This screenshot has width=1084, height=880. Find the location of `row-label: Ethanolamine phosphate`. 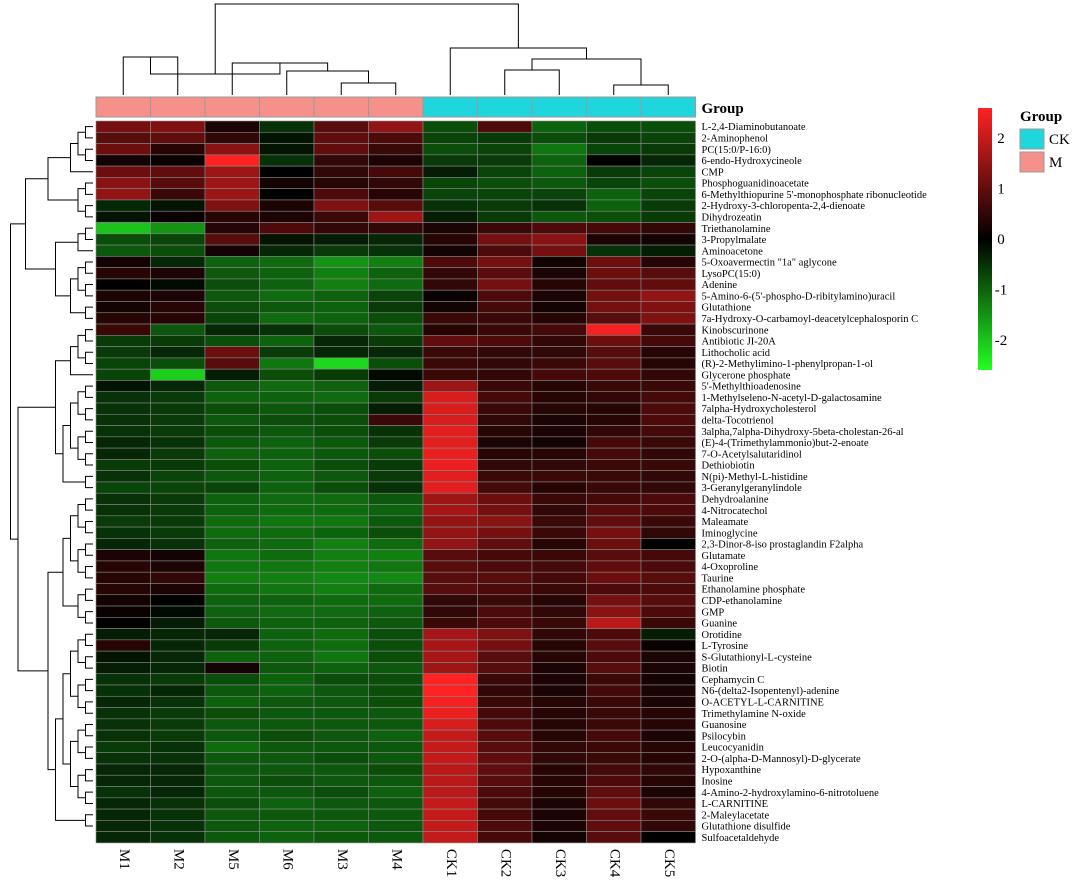

row-label: Ethanolamine phosphate is located at coordinates (754, 590).